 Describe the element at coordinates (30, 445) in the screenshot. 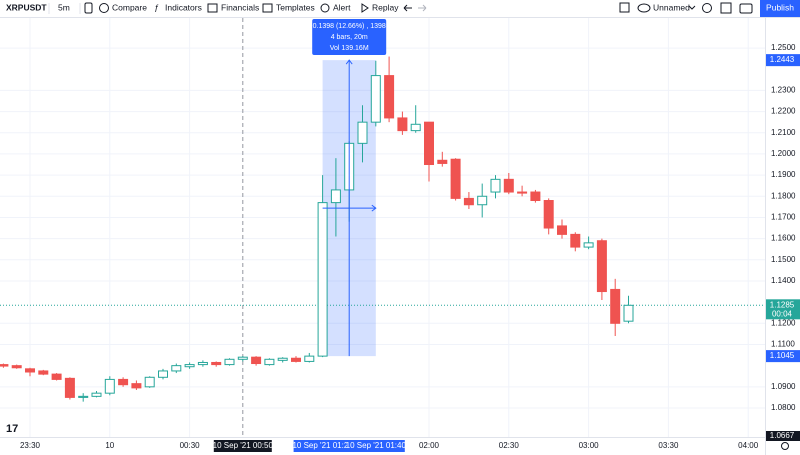

I see `x-tick-label: 23:30` at that location.